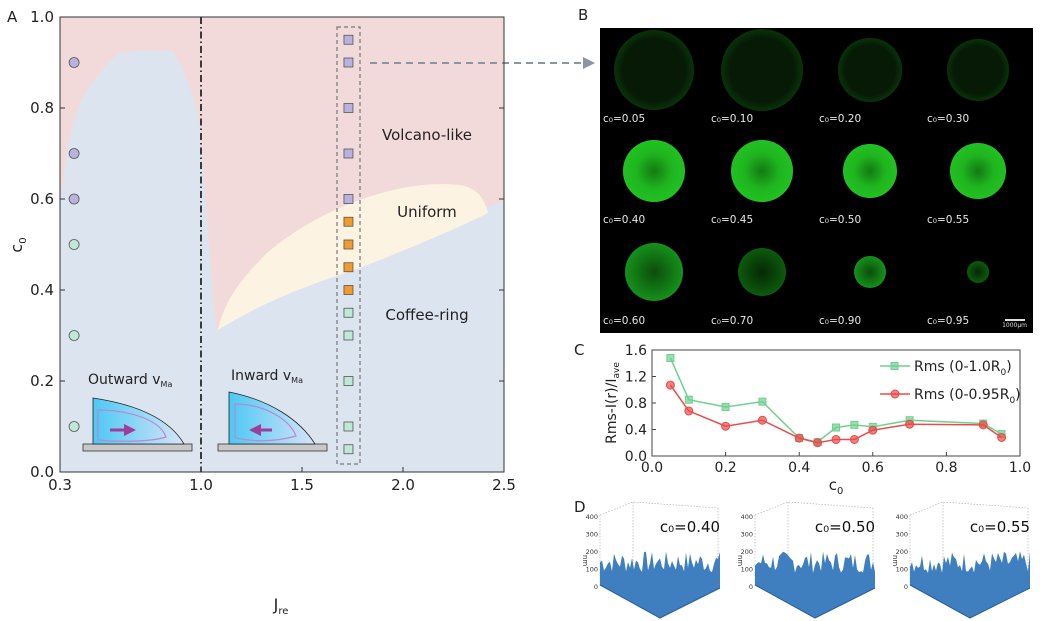 The height and width of the screenshot is (621, 1040). What do you see at coordinates (592, 535) in the screenshot?
I see `z-tick-label: 300` at bounding box center [592, 535].